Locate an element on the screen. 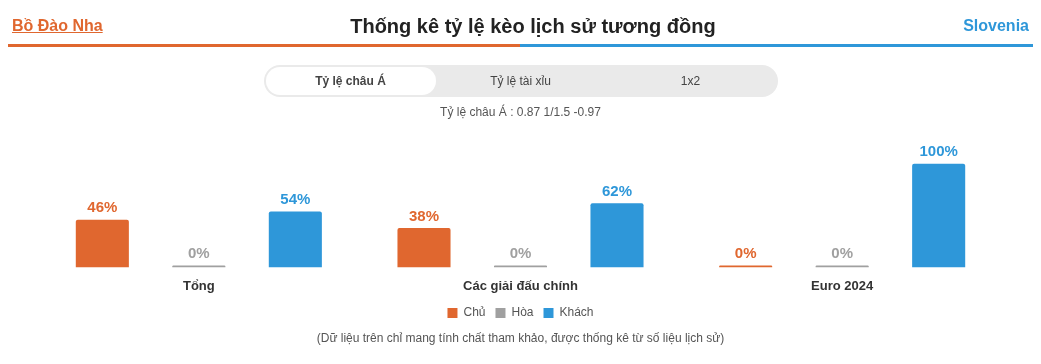  text: (Dữ liệu trên chỉ mang tính chất tham khảo, được thống kê từ số liệu lịch sử) is located at coordinates (520, 338).